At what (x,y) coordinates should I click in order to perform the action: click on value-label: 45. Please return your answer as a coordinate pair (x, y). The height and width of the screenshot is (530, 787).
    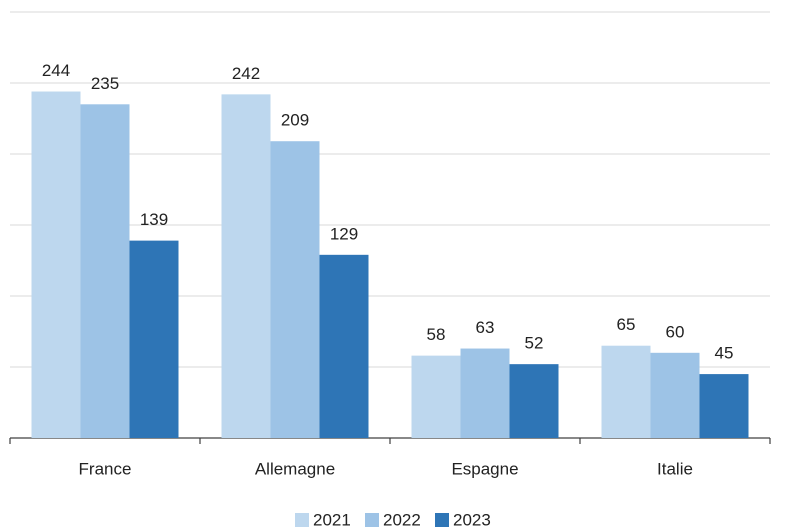
    Looking at the image, I should click on (724, 353).